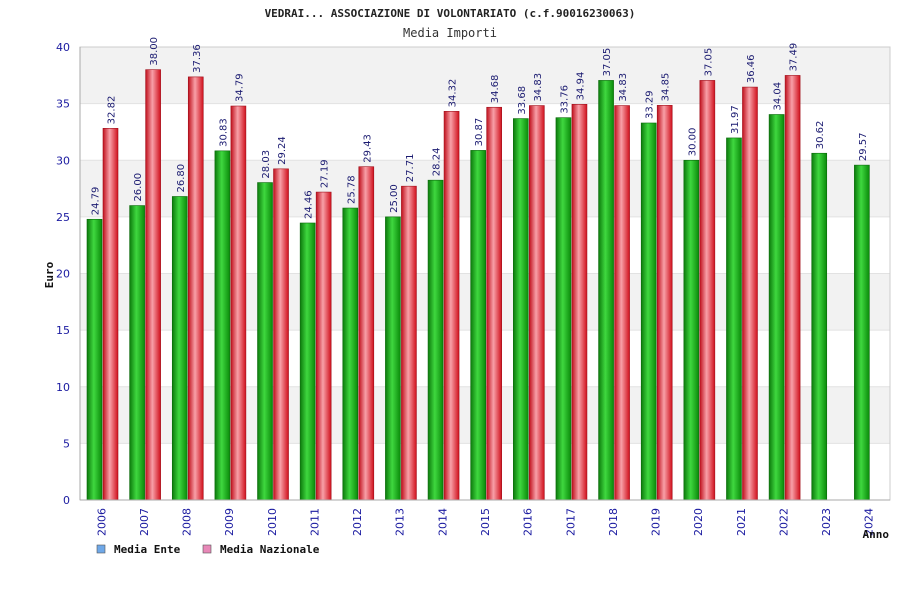 The image size is (900, 605). I want to click on data-label: 30.62, so click(820, 135).